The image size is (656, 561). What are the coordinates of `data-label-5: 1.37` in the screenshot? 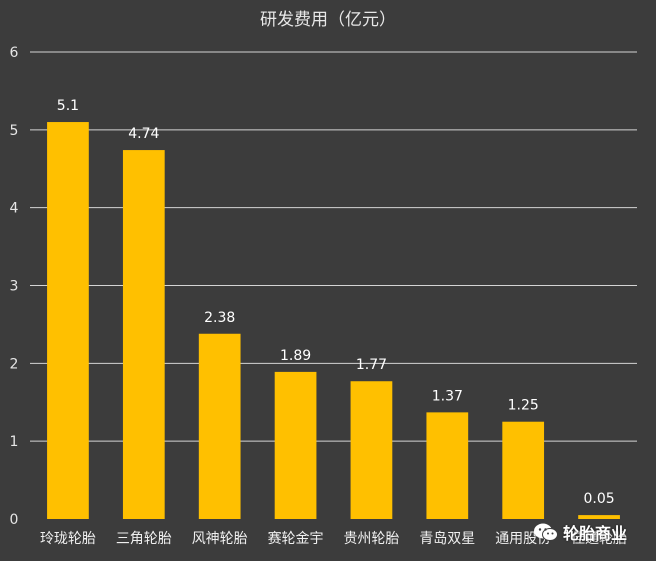 It's located at (447, 396).